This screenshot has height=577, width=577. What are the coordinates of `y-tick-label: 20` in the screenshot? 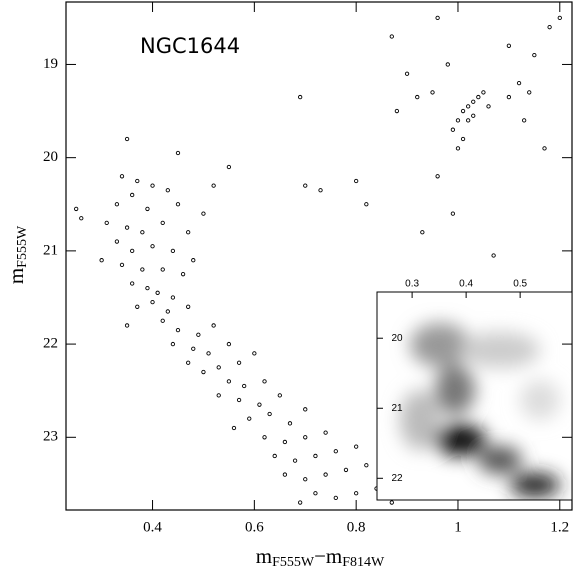 It's located at (50, 157).